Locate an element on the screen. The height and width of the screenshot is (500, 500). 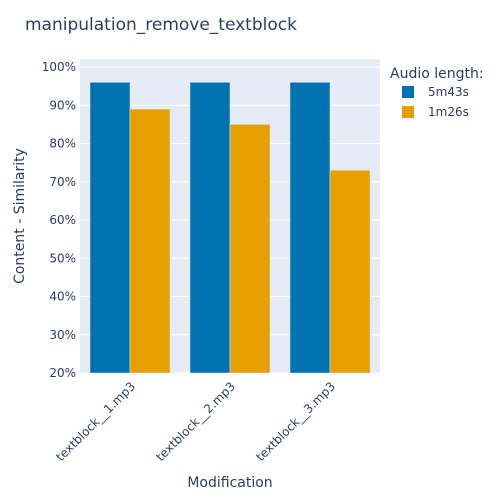
legend-title: Audio length: is located at coordinates (437, 74).